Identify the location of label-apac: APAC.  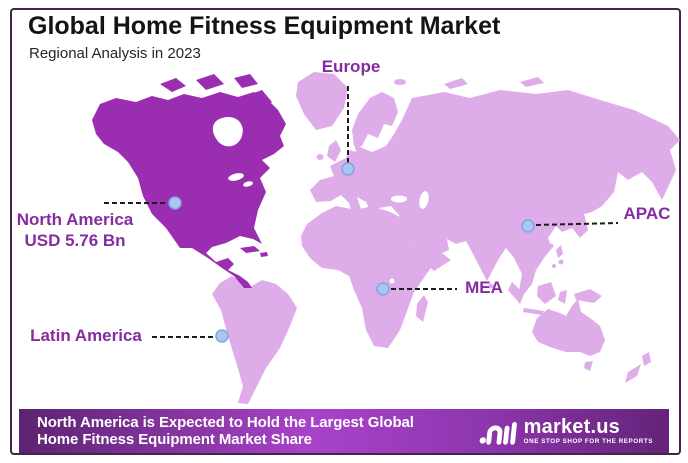
(647, 213).